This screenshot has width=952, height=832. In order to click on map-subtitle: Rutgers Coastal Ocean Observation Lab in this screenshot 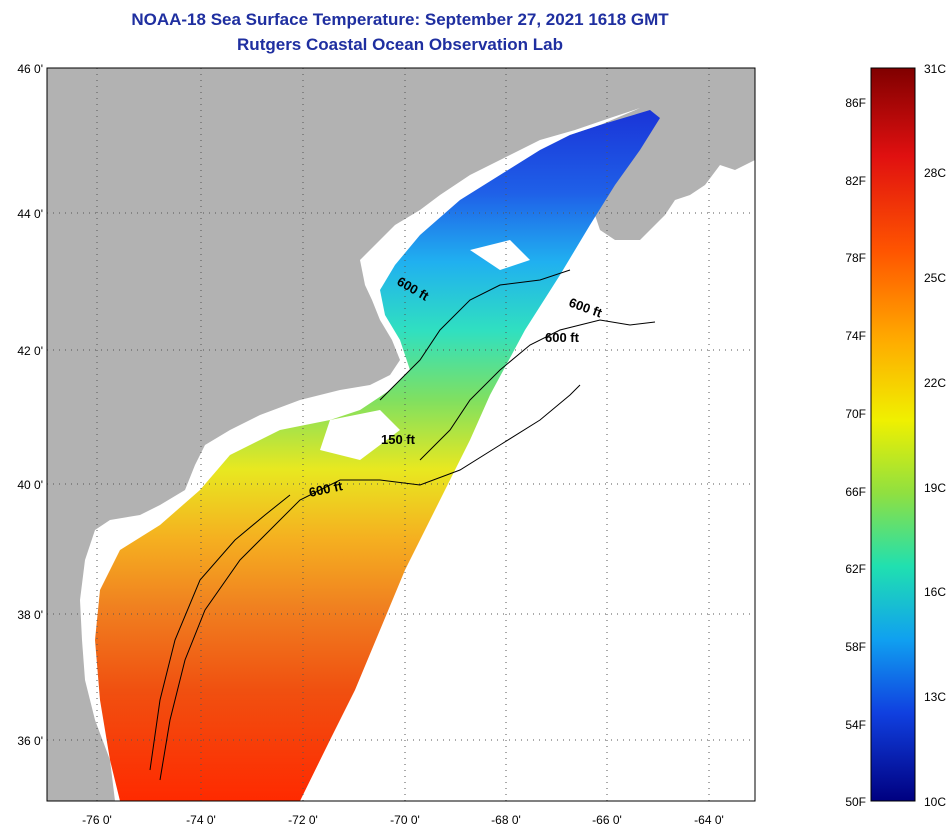, I will do `click(400, 44)`.